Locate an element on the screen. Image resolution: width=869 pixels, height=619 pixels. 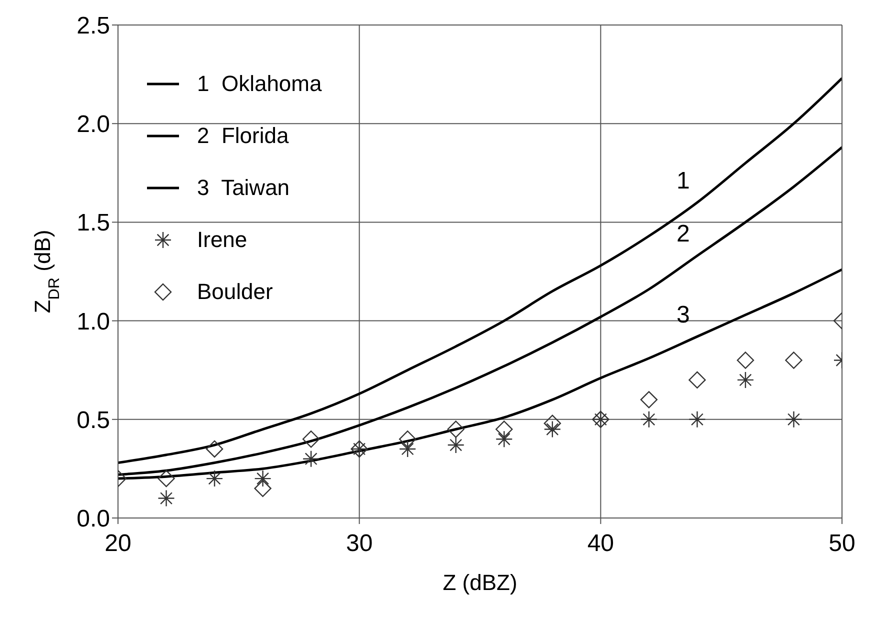
y-tick-label: 2.0 is located at coordinates (93, 124).